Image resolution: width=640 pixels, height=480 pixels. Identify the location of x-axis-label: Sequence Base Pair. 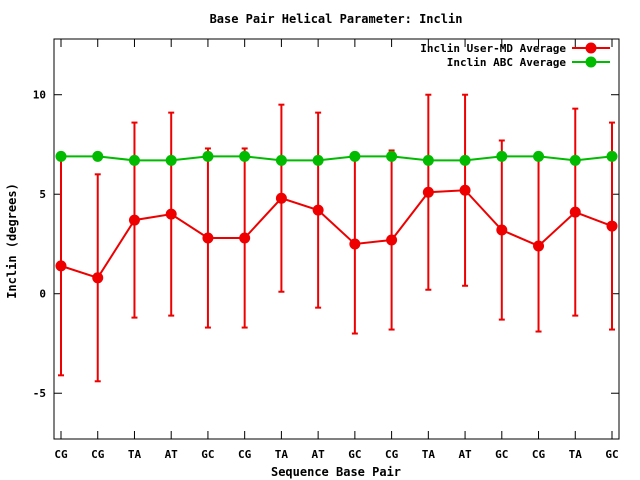
(336, 472).